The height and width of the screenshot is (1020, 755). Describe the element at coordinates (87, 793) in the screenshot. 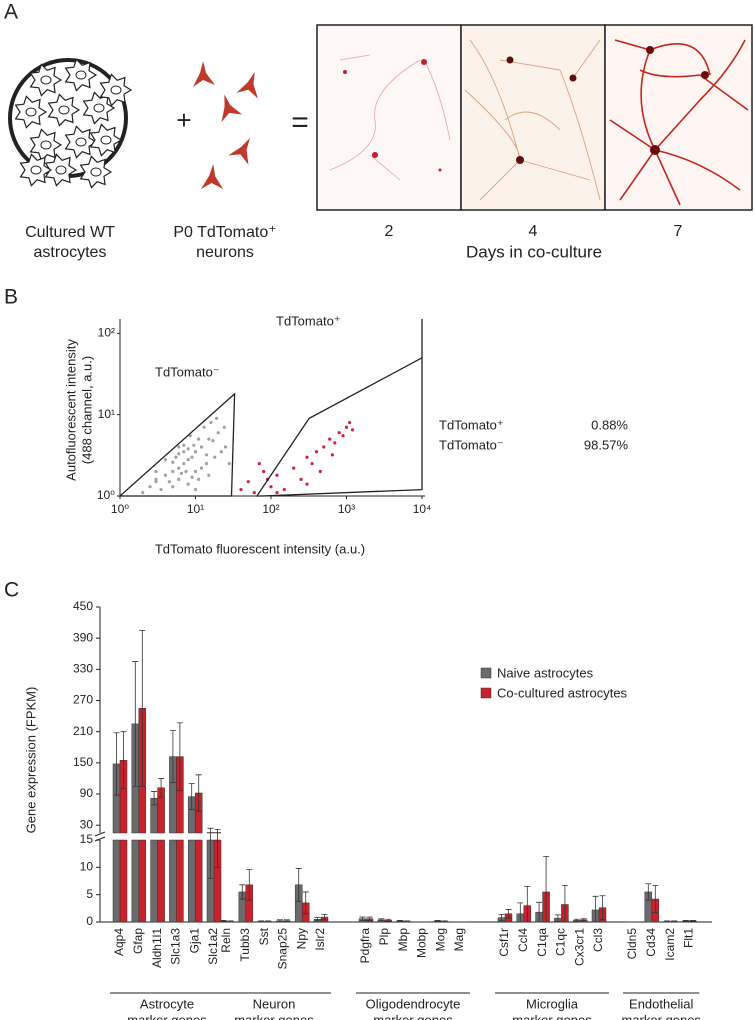

I see `y-tick-label: 90` at that location.